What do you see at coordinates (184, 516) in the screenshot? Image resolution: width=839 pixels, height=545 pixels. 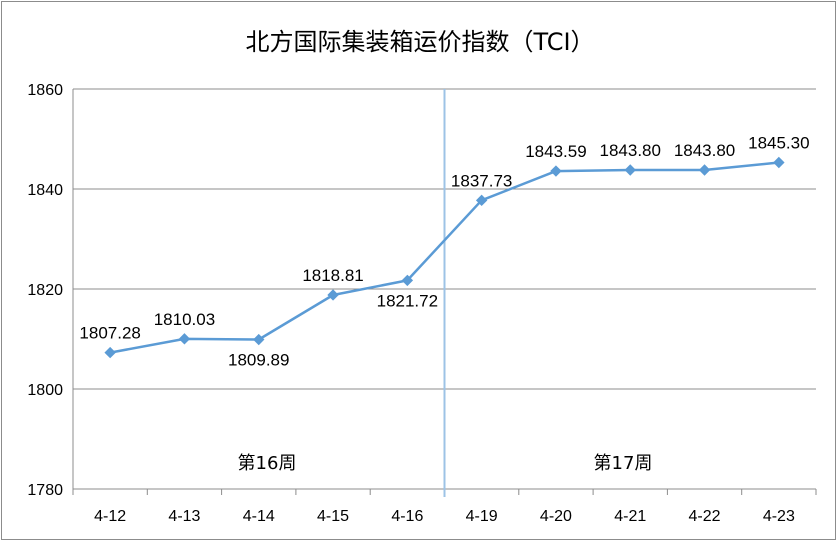 I see `x-tick-label: 4-13` at bounding box center [184, 516].